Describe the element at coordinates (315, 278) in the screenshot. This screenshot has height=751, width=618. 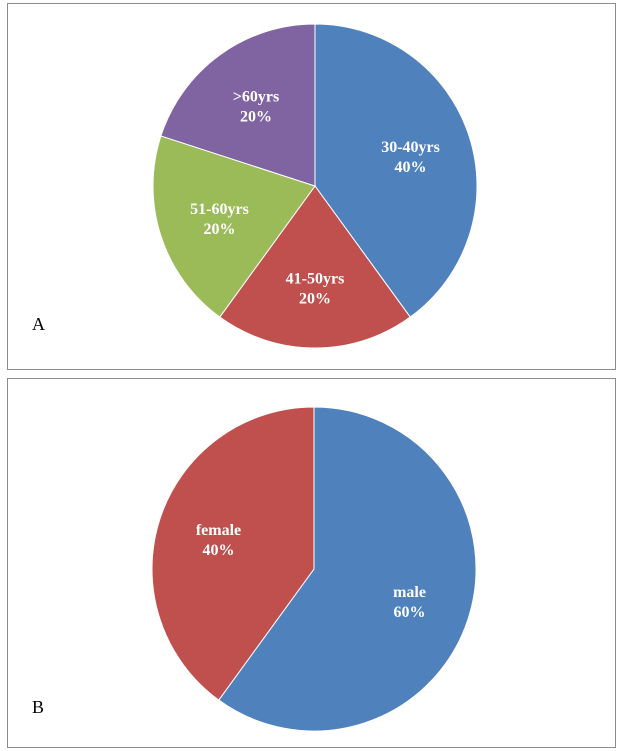
I see `slice-category-label: 41-50yrs` at that location.